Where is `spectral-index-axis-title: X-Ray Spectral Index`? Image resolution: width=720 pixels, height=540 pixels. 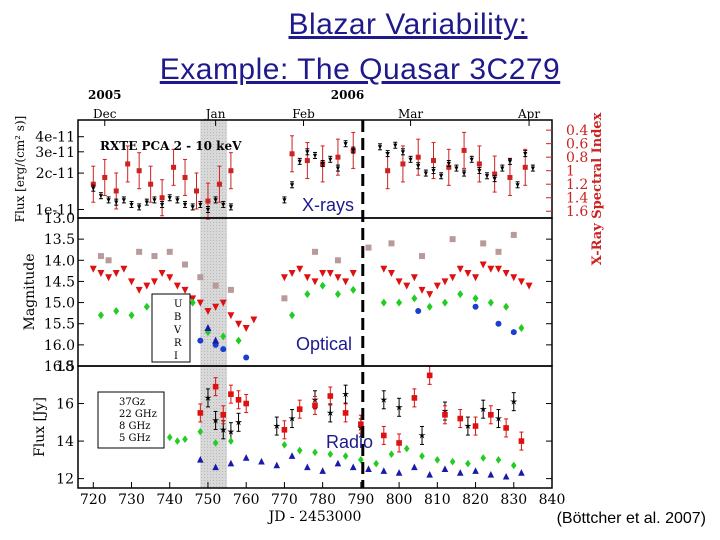 spectral-index-axis-title: X-Ray Spectral Index is located at coordinates (597, 188).